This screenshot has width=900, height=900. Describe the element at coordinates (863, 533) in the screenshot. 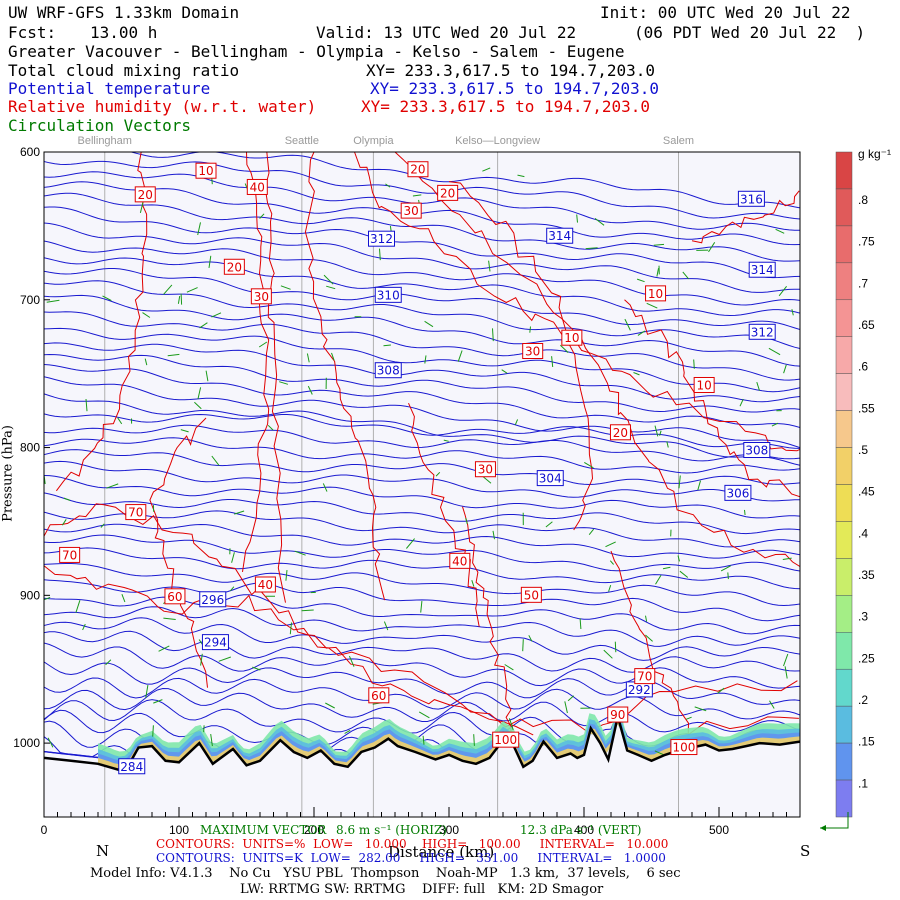

I see `colorbar-tick-label: .4` at that location.